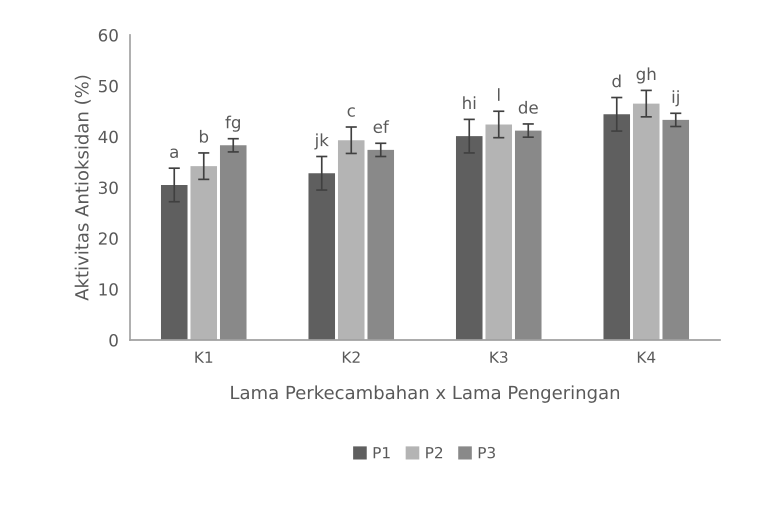 The width and height of the screenshot is (764, 516). What do you see at coordinates (528, 107) in the screenshot?
I see `data-label: de` at bounding box center [528, 107].